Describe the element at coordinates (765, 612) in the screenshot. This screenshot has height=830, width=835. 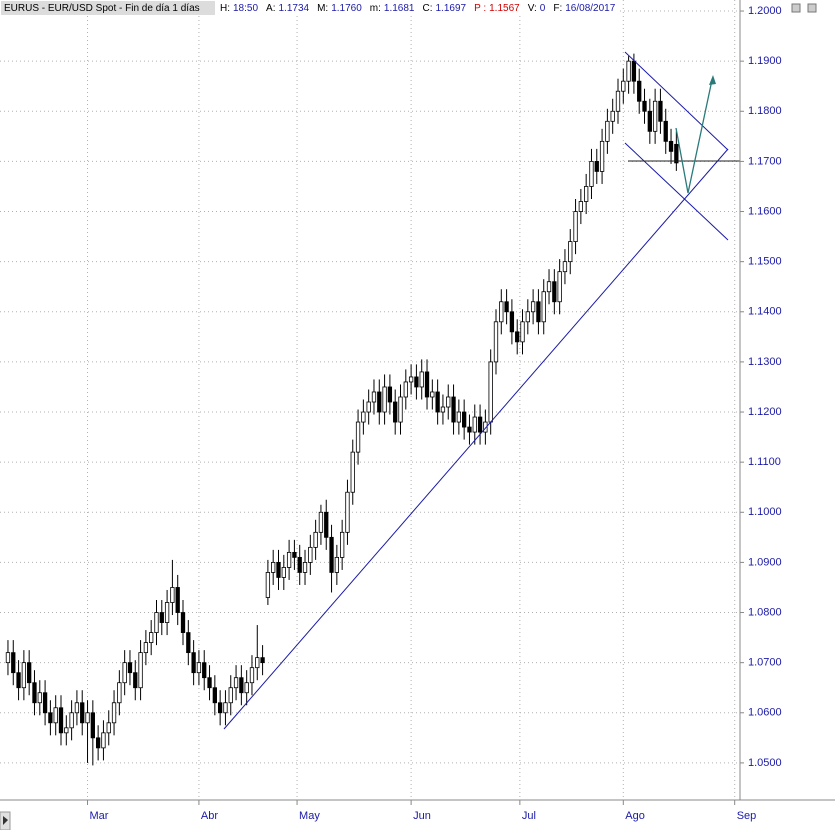
I see `y-tick-label: 1.0800` at that location.